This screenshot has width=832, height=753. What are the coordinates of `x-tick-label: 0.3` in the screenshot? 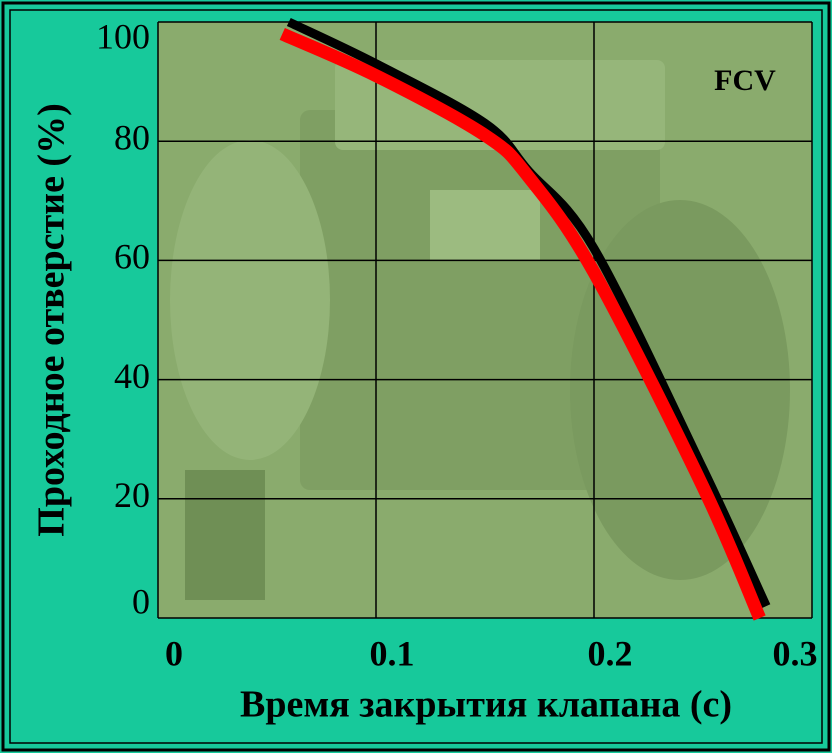 It's located at (795, 653).